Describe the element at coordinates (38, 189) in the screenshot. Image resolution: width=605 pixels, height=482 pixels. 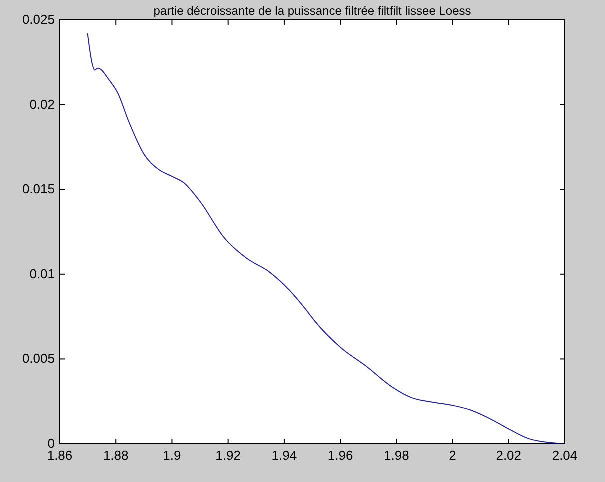
I see `y-tick-label: 0.015` at that location.